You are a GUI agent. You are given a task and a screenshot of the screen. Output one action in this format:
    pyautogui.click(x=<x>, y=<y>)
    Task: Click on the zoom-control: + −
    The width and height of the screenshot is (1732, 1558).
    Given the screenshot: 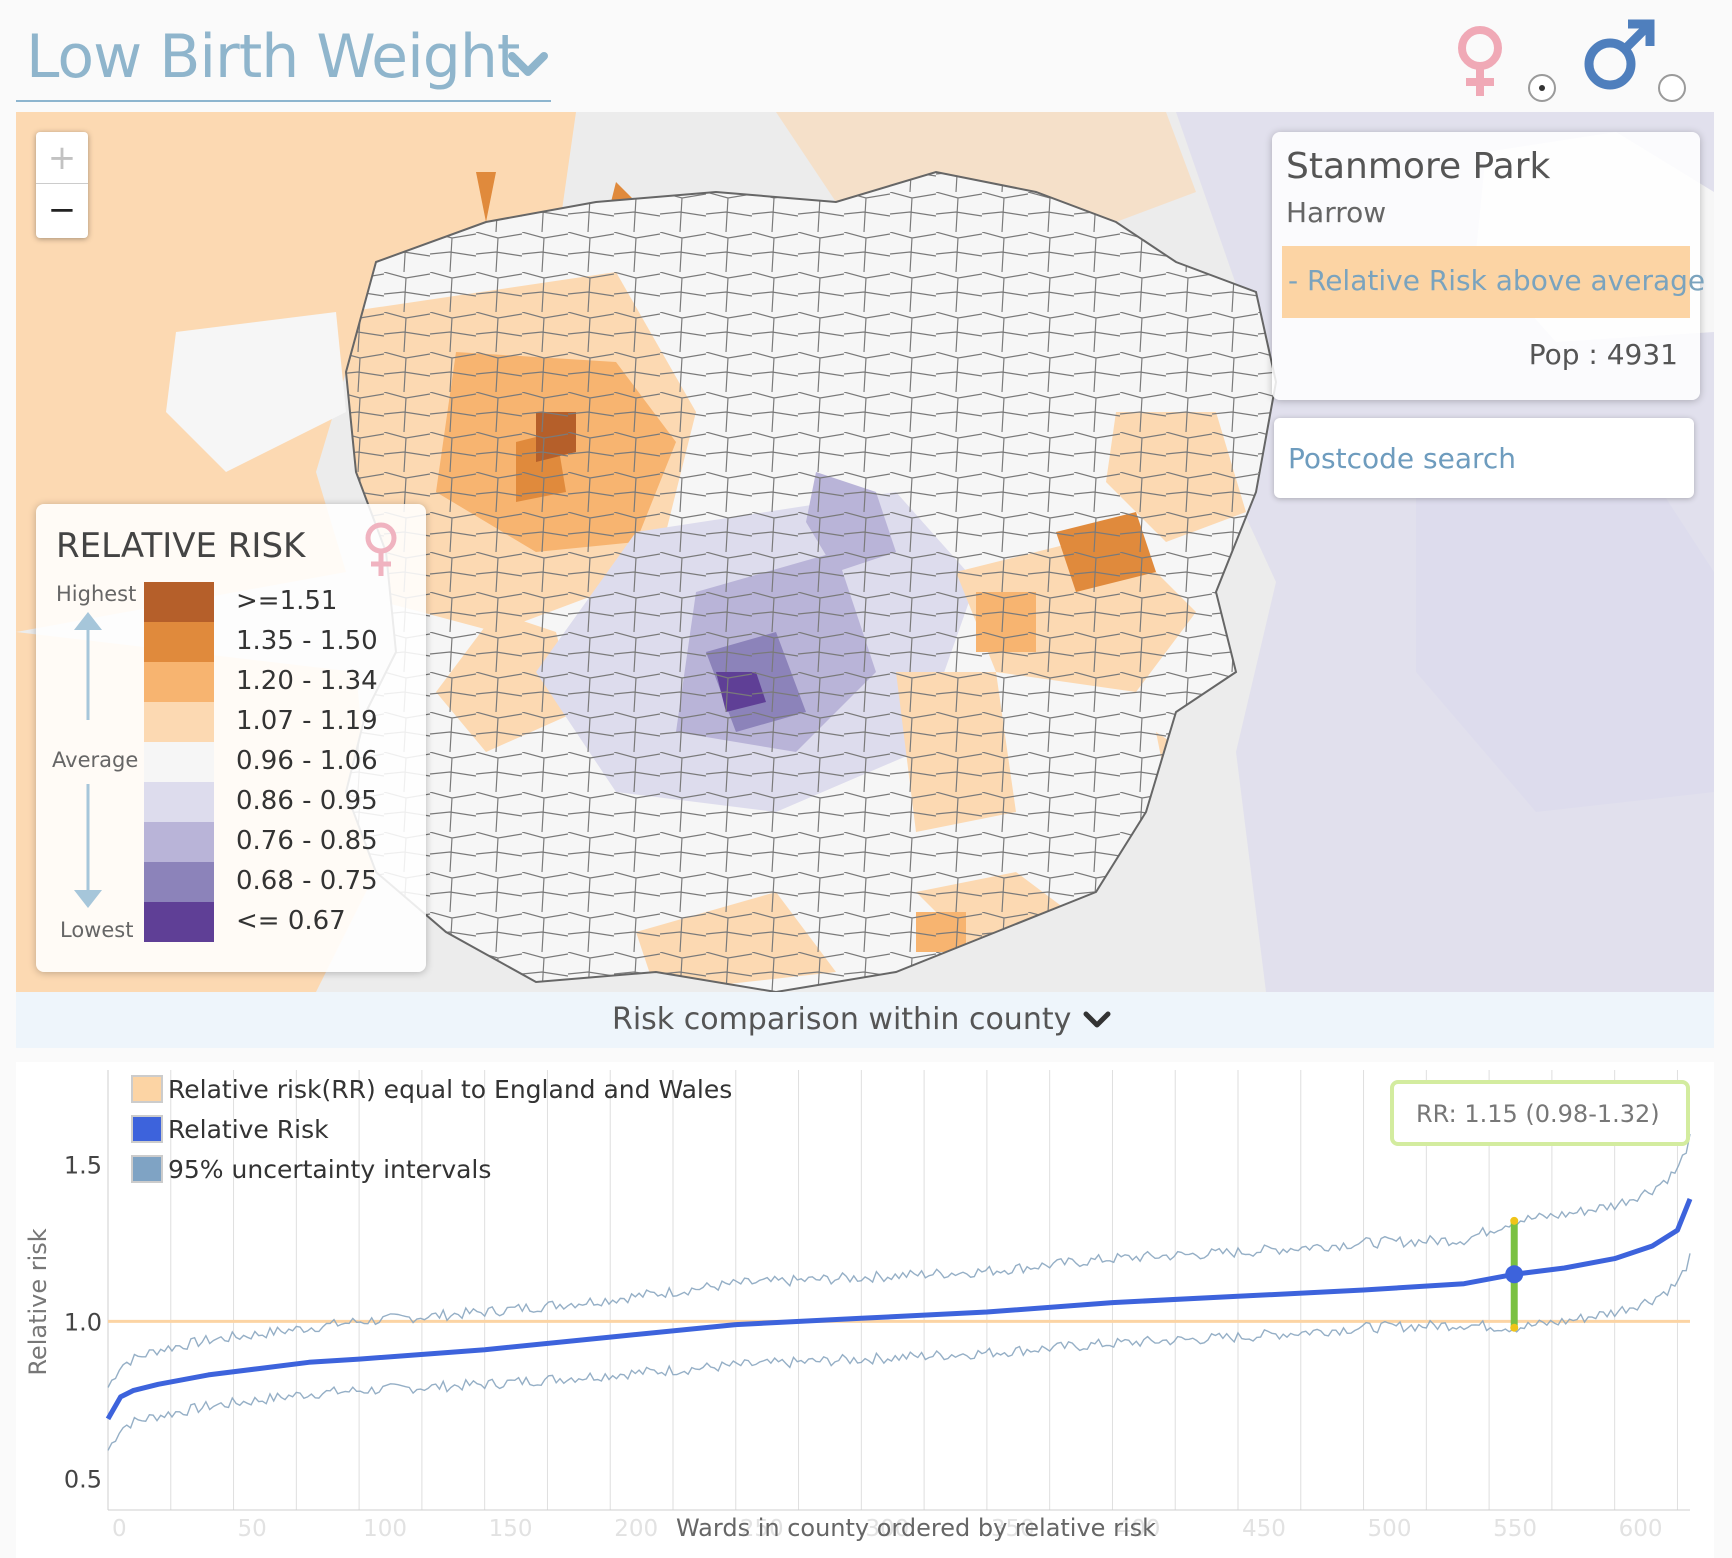 What is the action you would take?
    pyautogui.click(x=62, y=185)
    